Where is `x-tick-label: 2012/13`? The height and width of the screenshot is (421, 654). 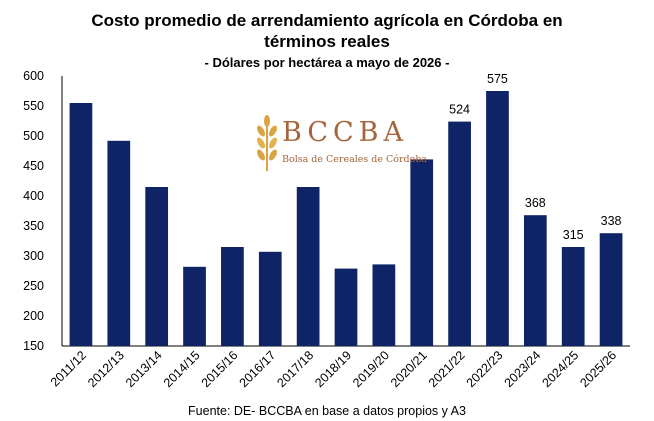 x-tick-label: 2012/13 is located at coordinates (106, 369).